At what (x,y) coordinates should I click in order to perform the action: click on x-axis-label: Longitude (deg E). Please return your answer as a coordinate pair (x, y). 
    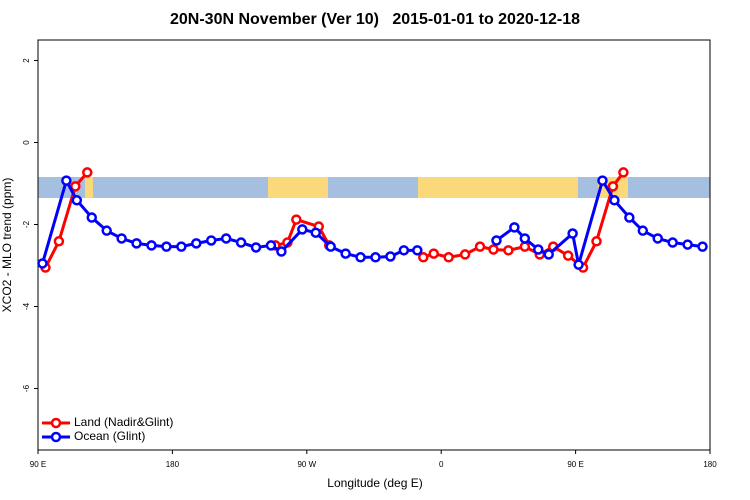
    Looking at the image, I should click on (374, 483).